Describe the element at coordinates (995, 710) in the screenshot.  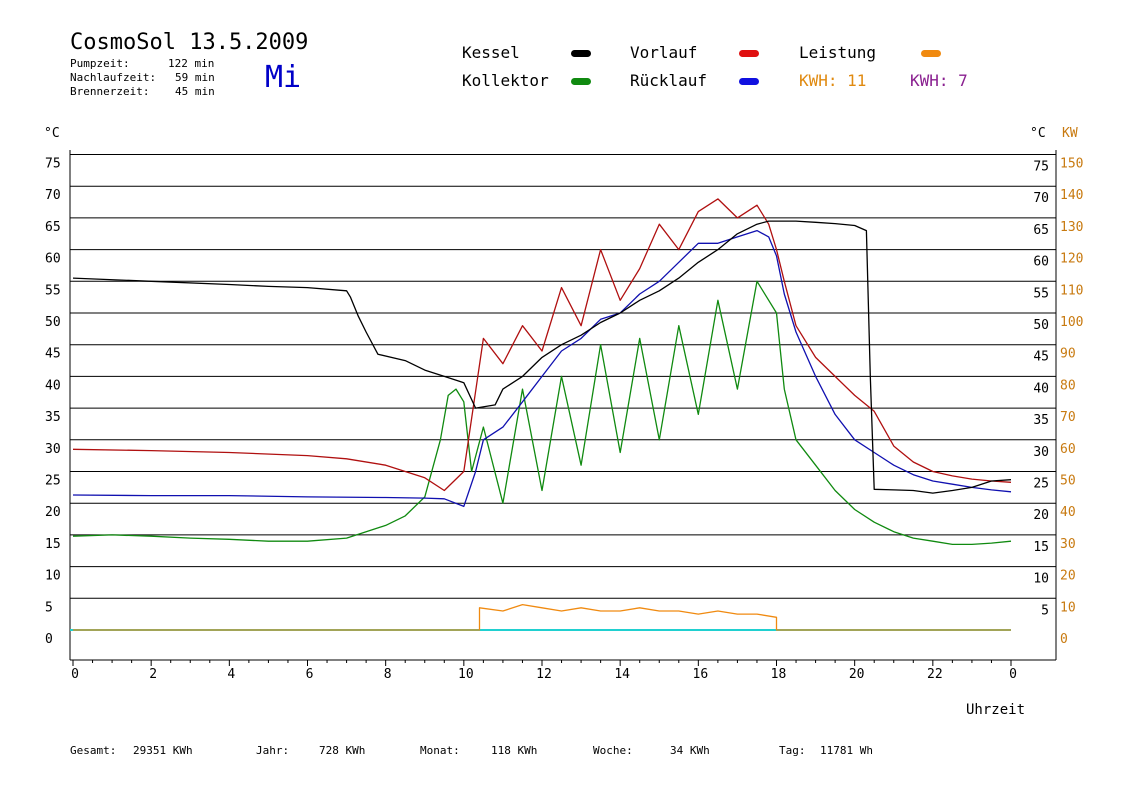
I see `x-axis-label: Uhrzeit` at that location.